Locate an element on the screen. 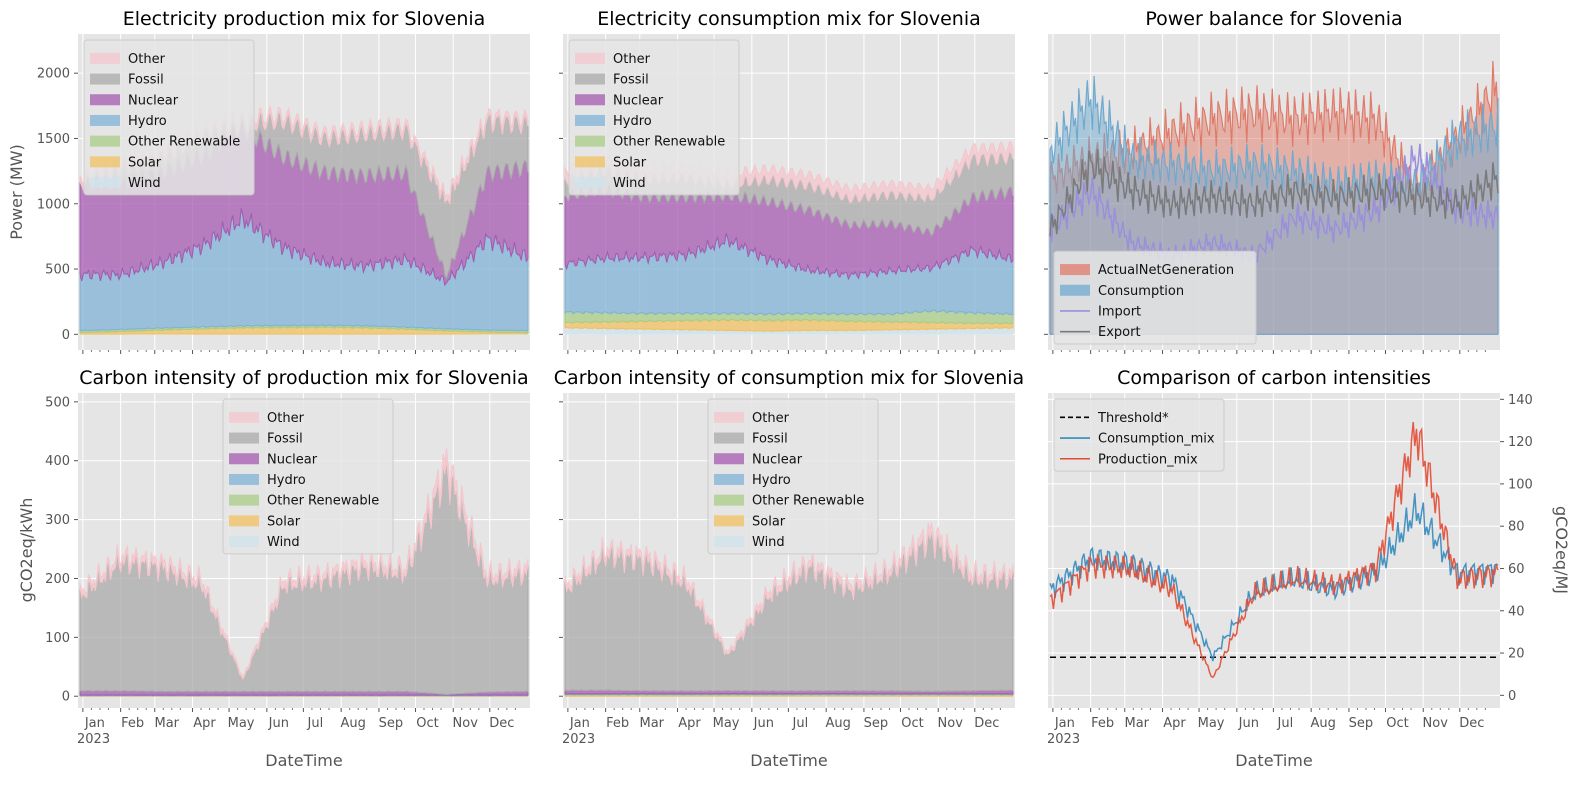 The image size is (1589, 790). y-axis-label-right: gCO2eq/MJ is located at coordinates (1561, 550).